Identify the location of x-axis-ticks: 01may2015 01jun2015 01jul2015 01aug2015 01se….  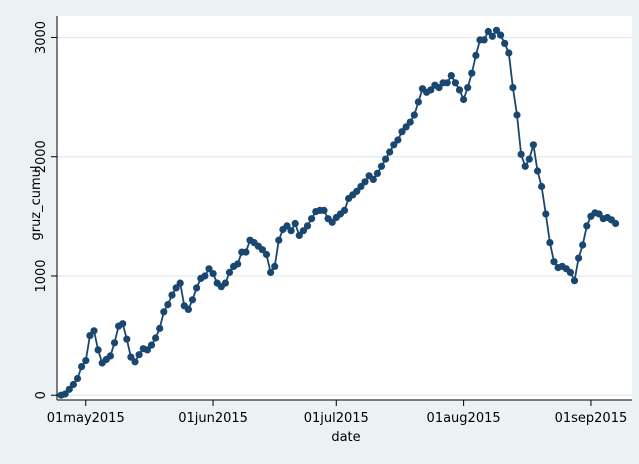
(337, 413).